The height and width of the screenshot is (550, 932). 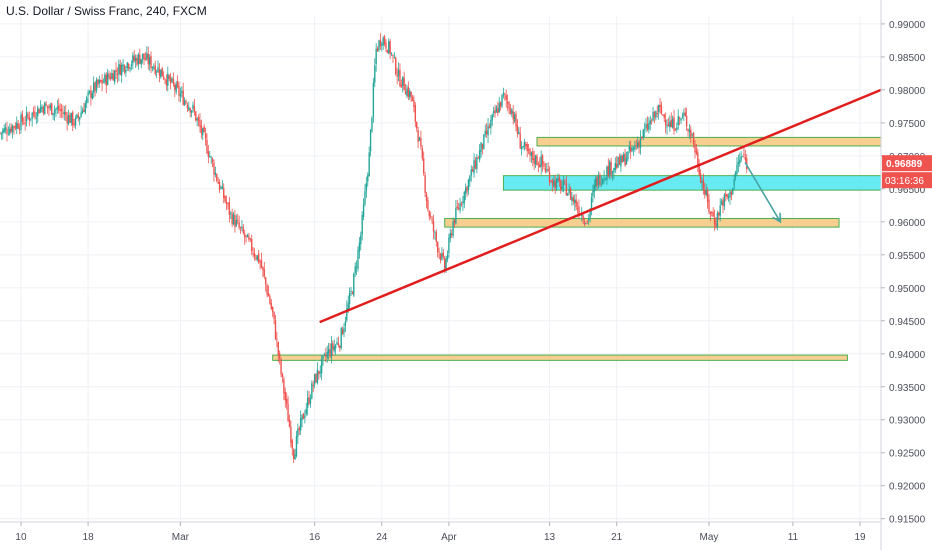 I want to click on y-tick-label: 0.91500, so click(x=907, y=520).